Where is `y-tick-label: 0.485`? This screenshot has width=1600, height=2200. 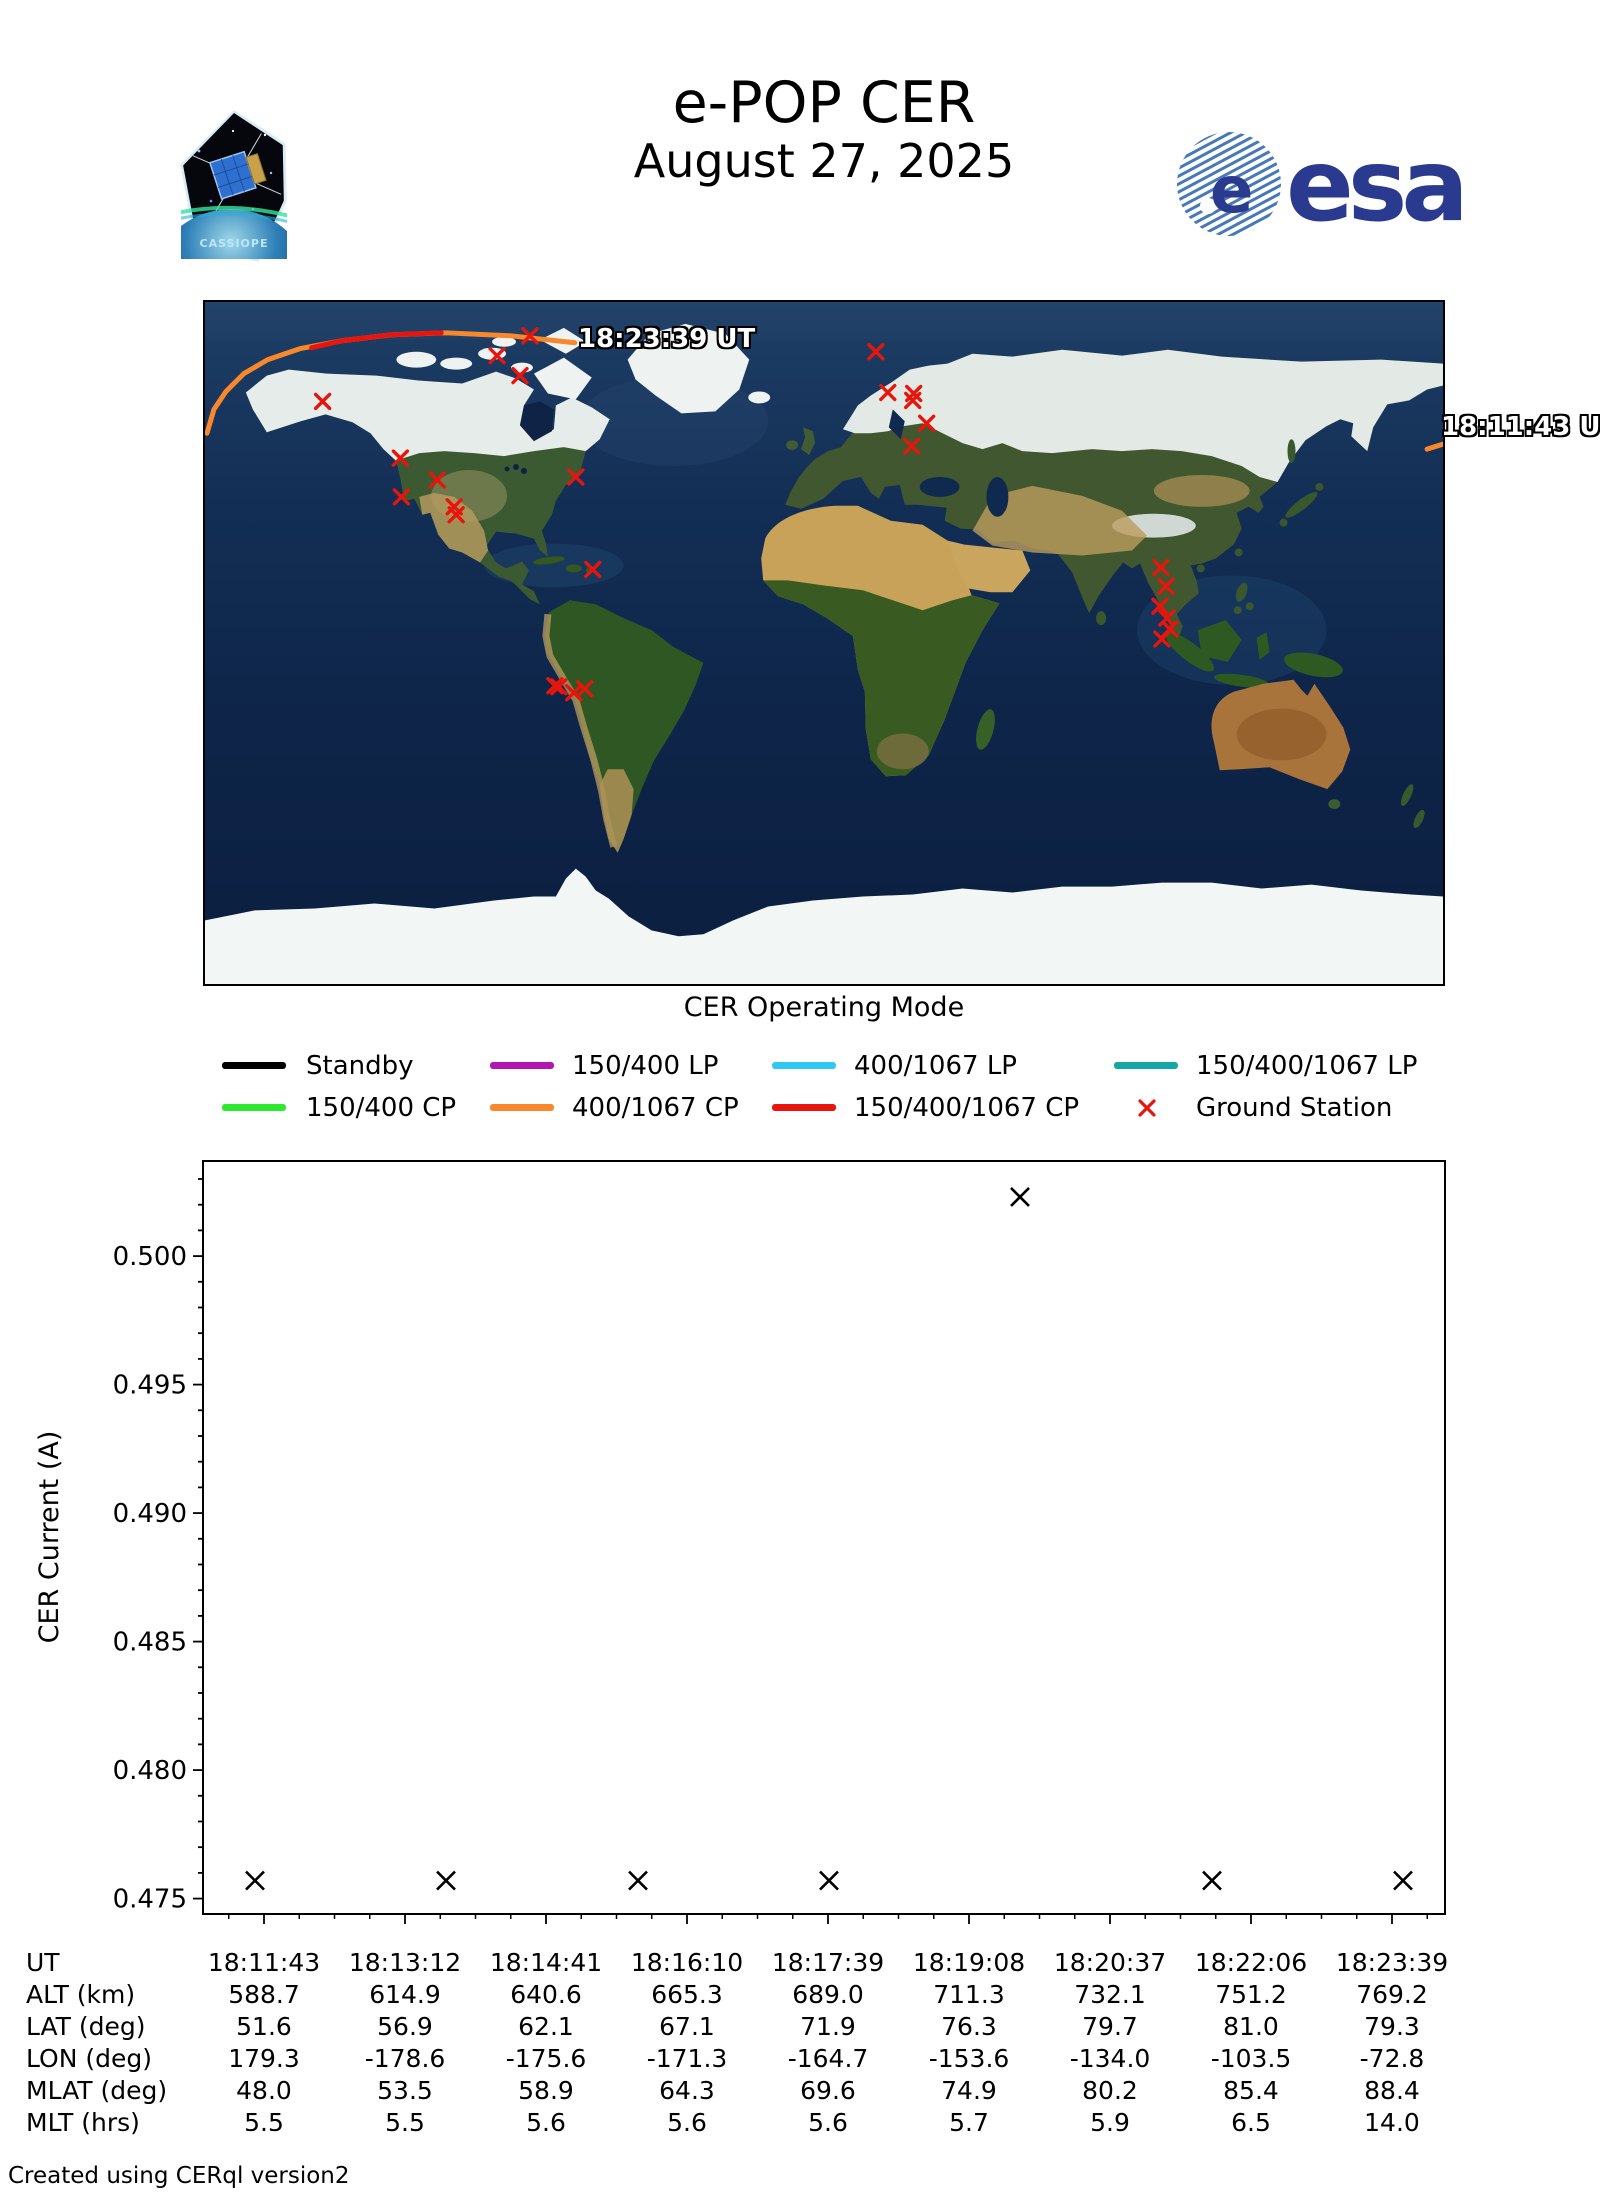 y-tick-label: 0.485 is located at coordinates (150, 1643).